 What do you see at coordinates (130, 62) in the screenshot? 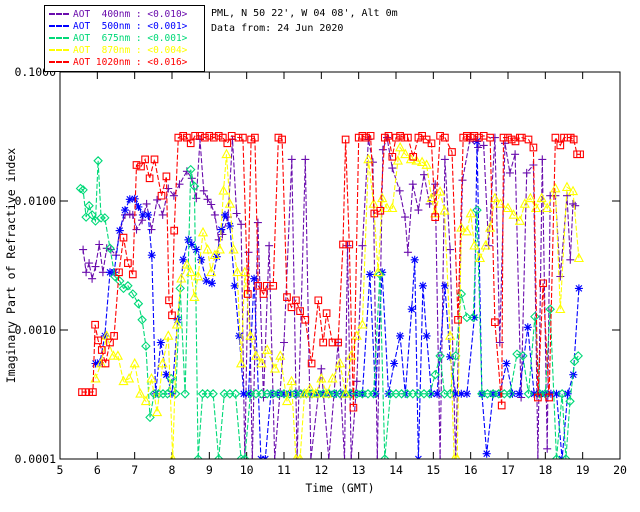
I see `legend-label: AOT 1020nm : <0.016>` at bounding box center [130, 62].